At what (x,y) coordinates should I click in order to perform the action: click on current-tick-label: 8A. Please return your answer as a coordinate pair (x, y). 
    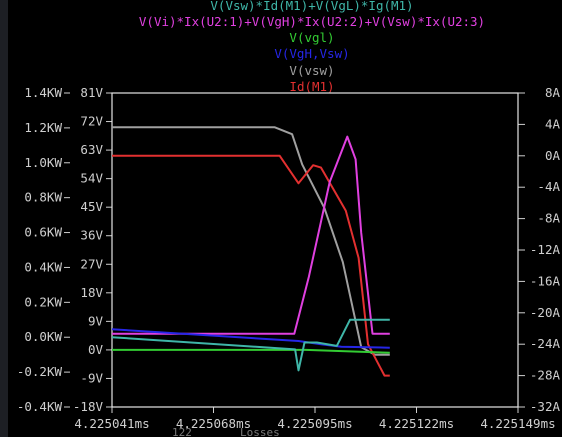
    Looking at the image, I should click on (553, 92).